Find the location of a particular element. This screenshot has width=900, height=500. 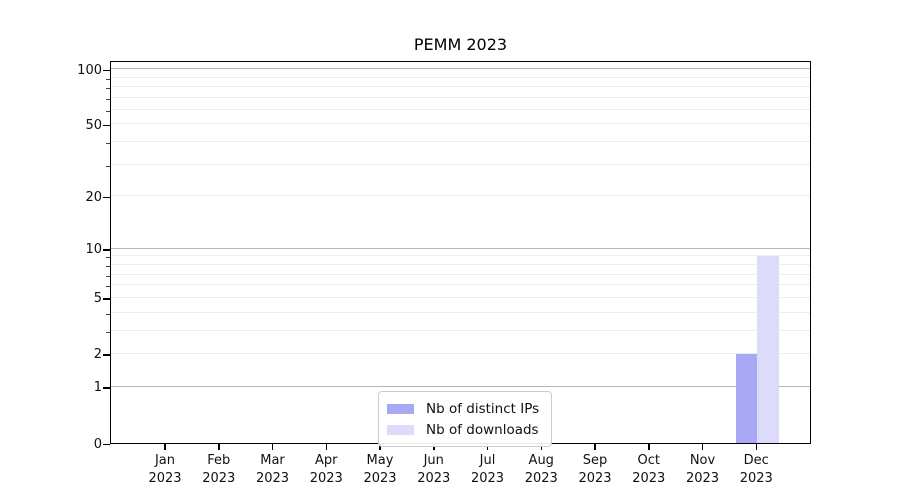

x-tick-label-sep: Sep 2023 is located at coordinates (595, 469).